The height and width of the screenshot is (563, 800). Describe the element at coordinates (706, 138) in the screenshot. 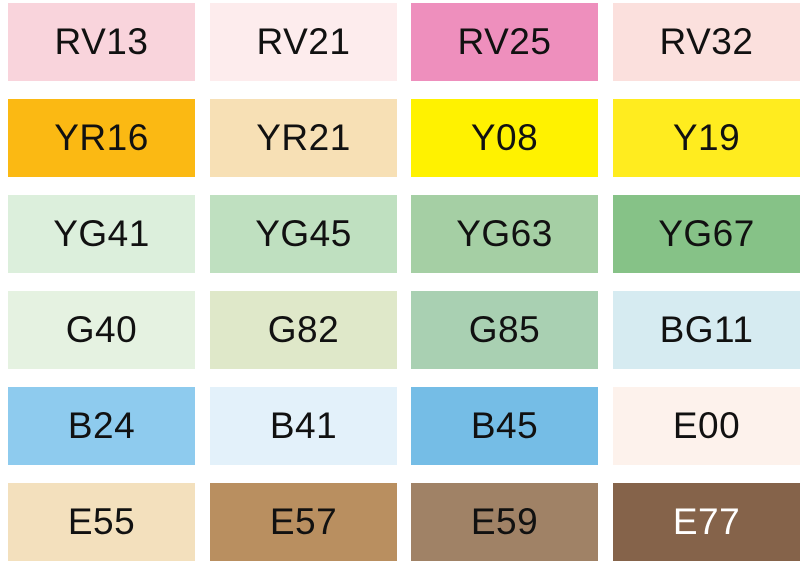

I see `swatch-y19: Y19` at that location.